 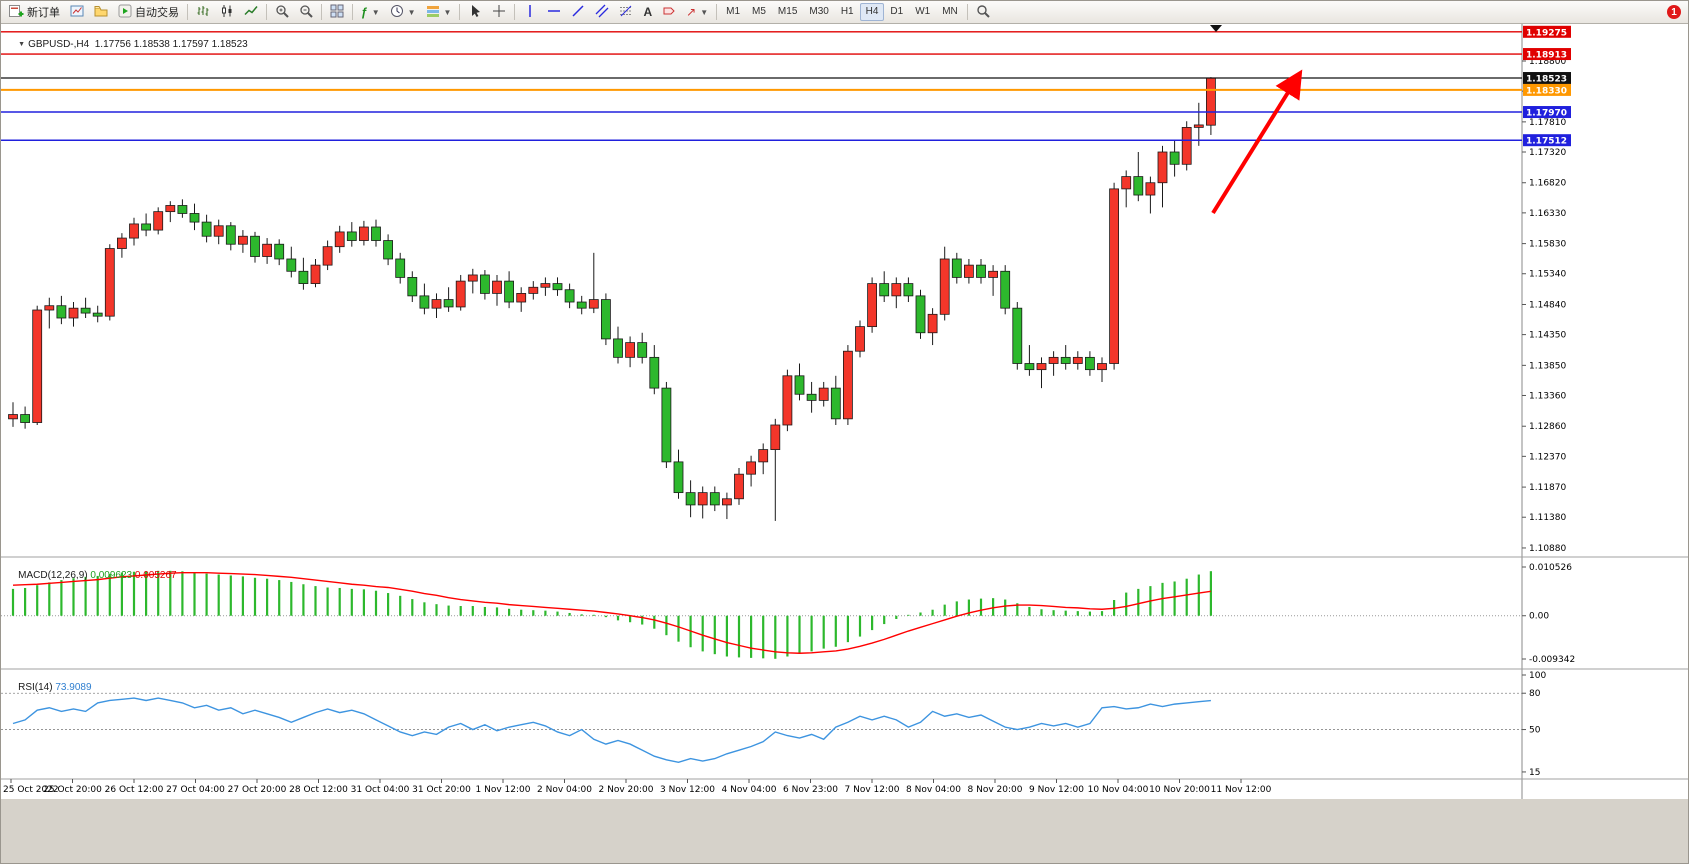 I want to click on new-order-icon, so click(x=16, y=12).